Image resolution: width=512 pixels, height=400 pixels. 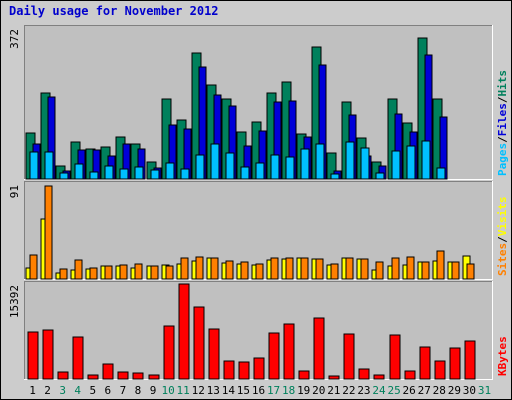 I want to click on x-tick-label: 29, so click(x=454, y=390).